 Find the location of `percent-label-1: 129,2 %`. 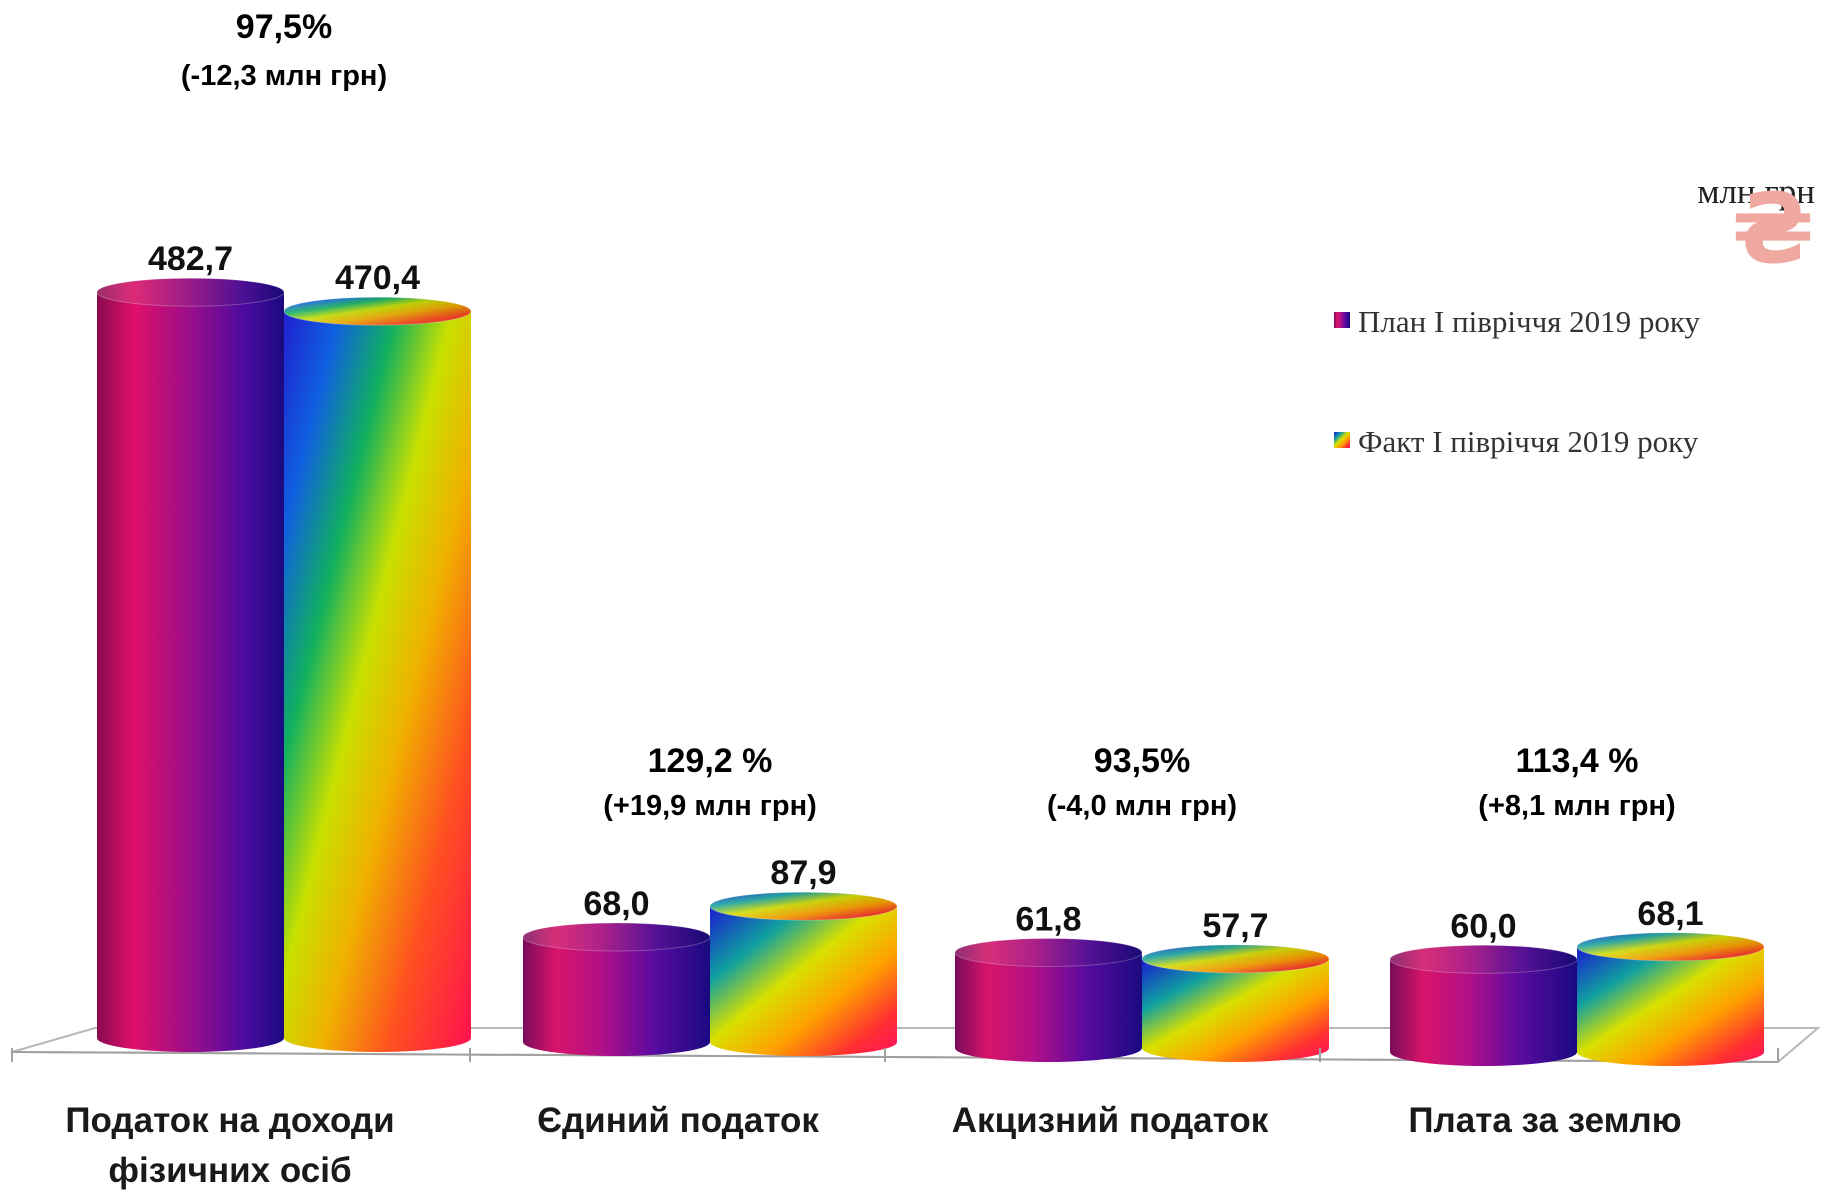

percent-label-1: 129,2 % is located at coordinates (710, 761).